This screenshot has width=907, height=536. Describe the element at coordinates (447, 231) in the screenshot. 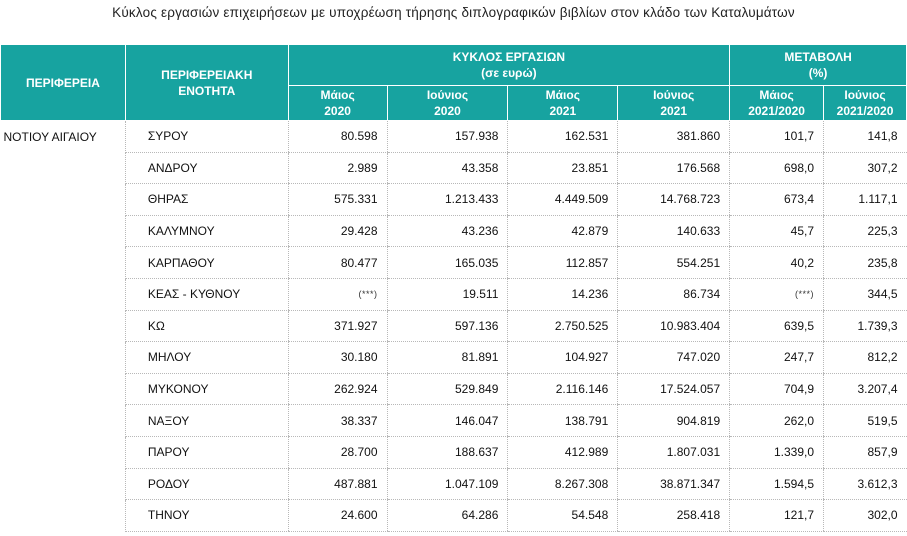

I see `value-cell: 43.236` at that location.